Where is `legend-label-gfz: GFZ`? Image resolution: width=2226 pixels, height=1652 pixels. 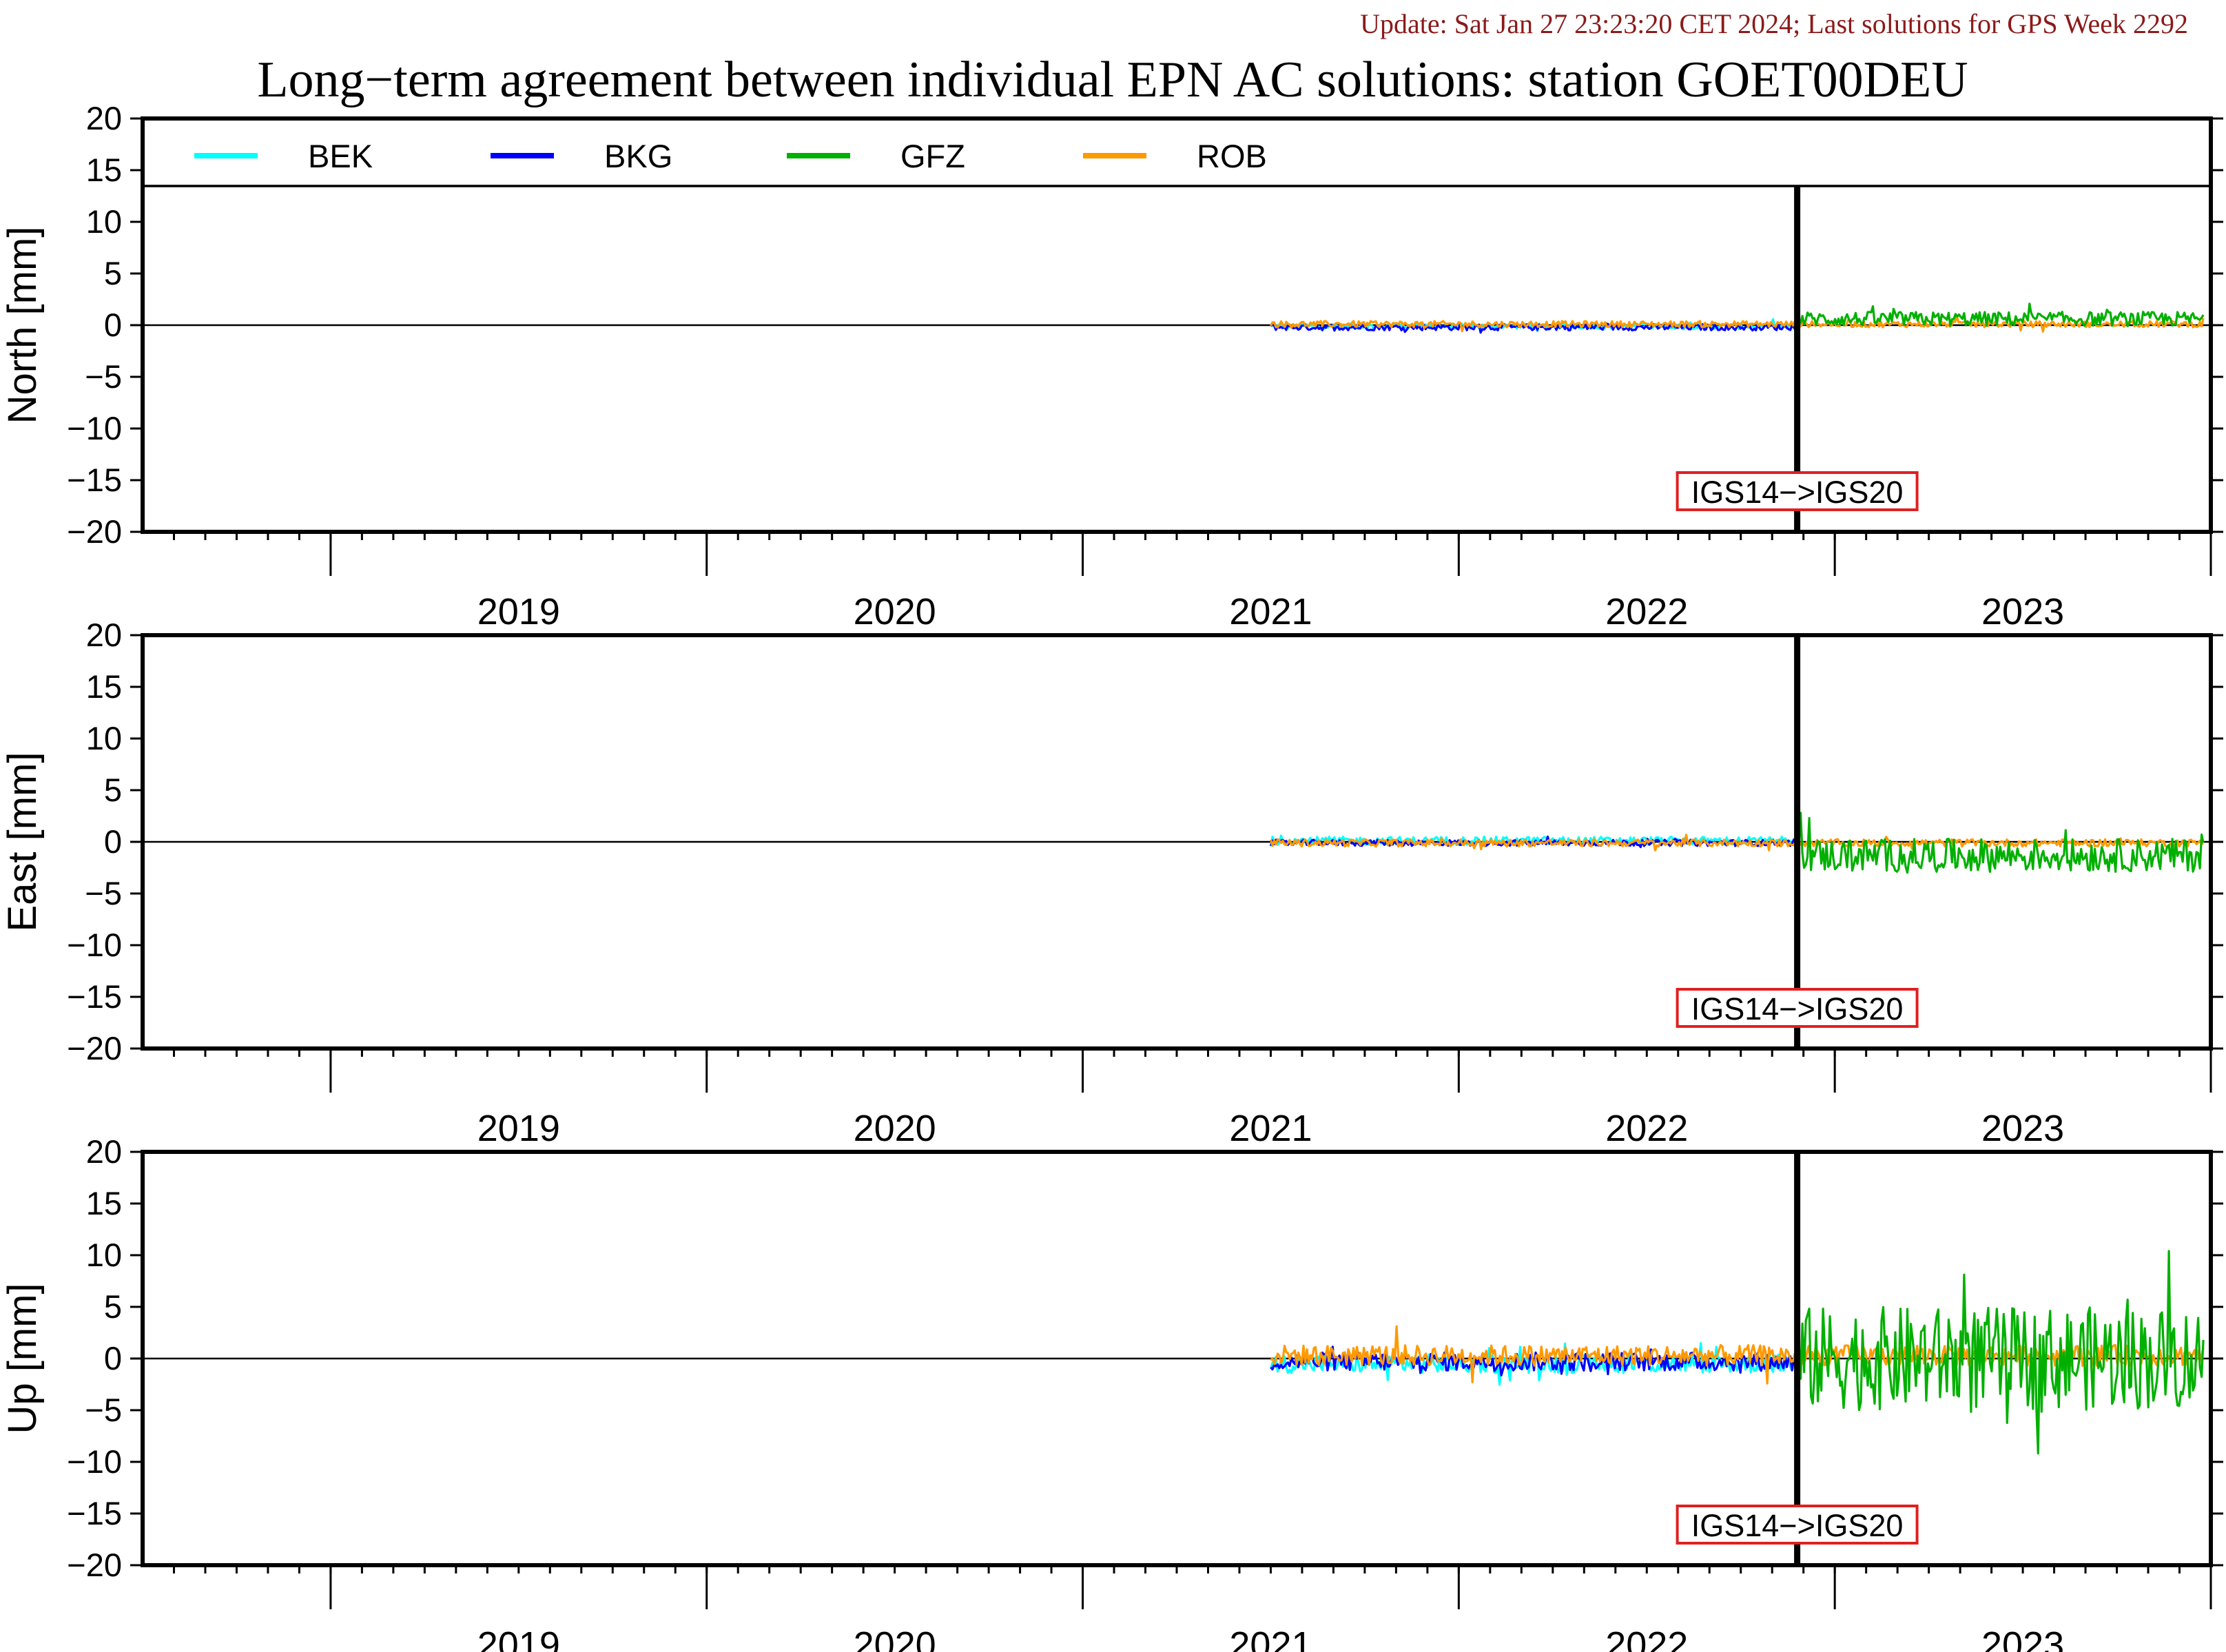 legend-label-gfz: GFZ is located at coordinates (932, 156).